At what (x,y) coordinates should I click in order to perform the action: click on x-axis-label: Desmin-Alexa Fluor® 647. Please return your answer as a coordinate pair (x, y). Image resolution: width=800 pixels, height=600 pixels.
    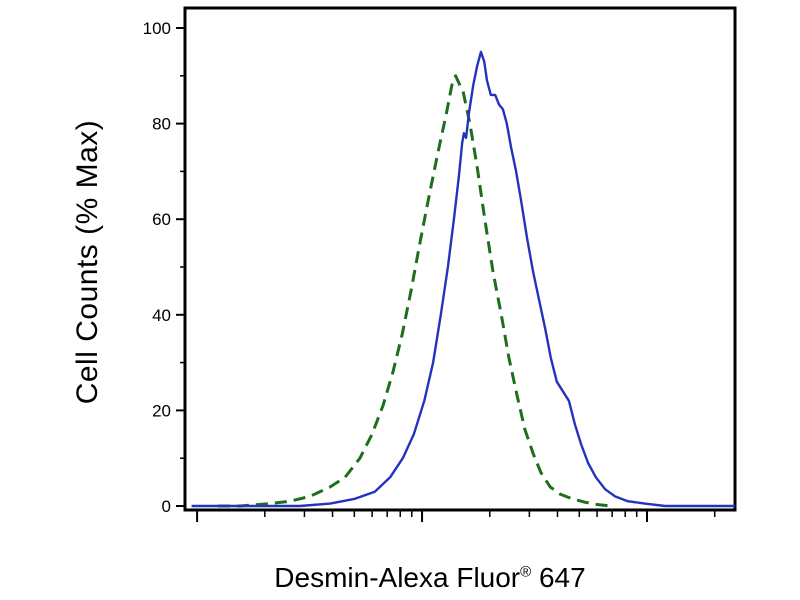
    Looking at the image, I should click on (430, 578).